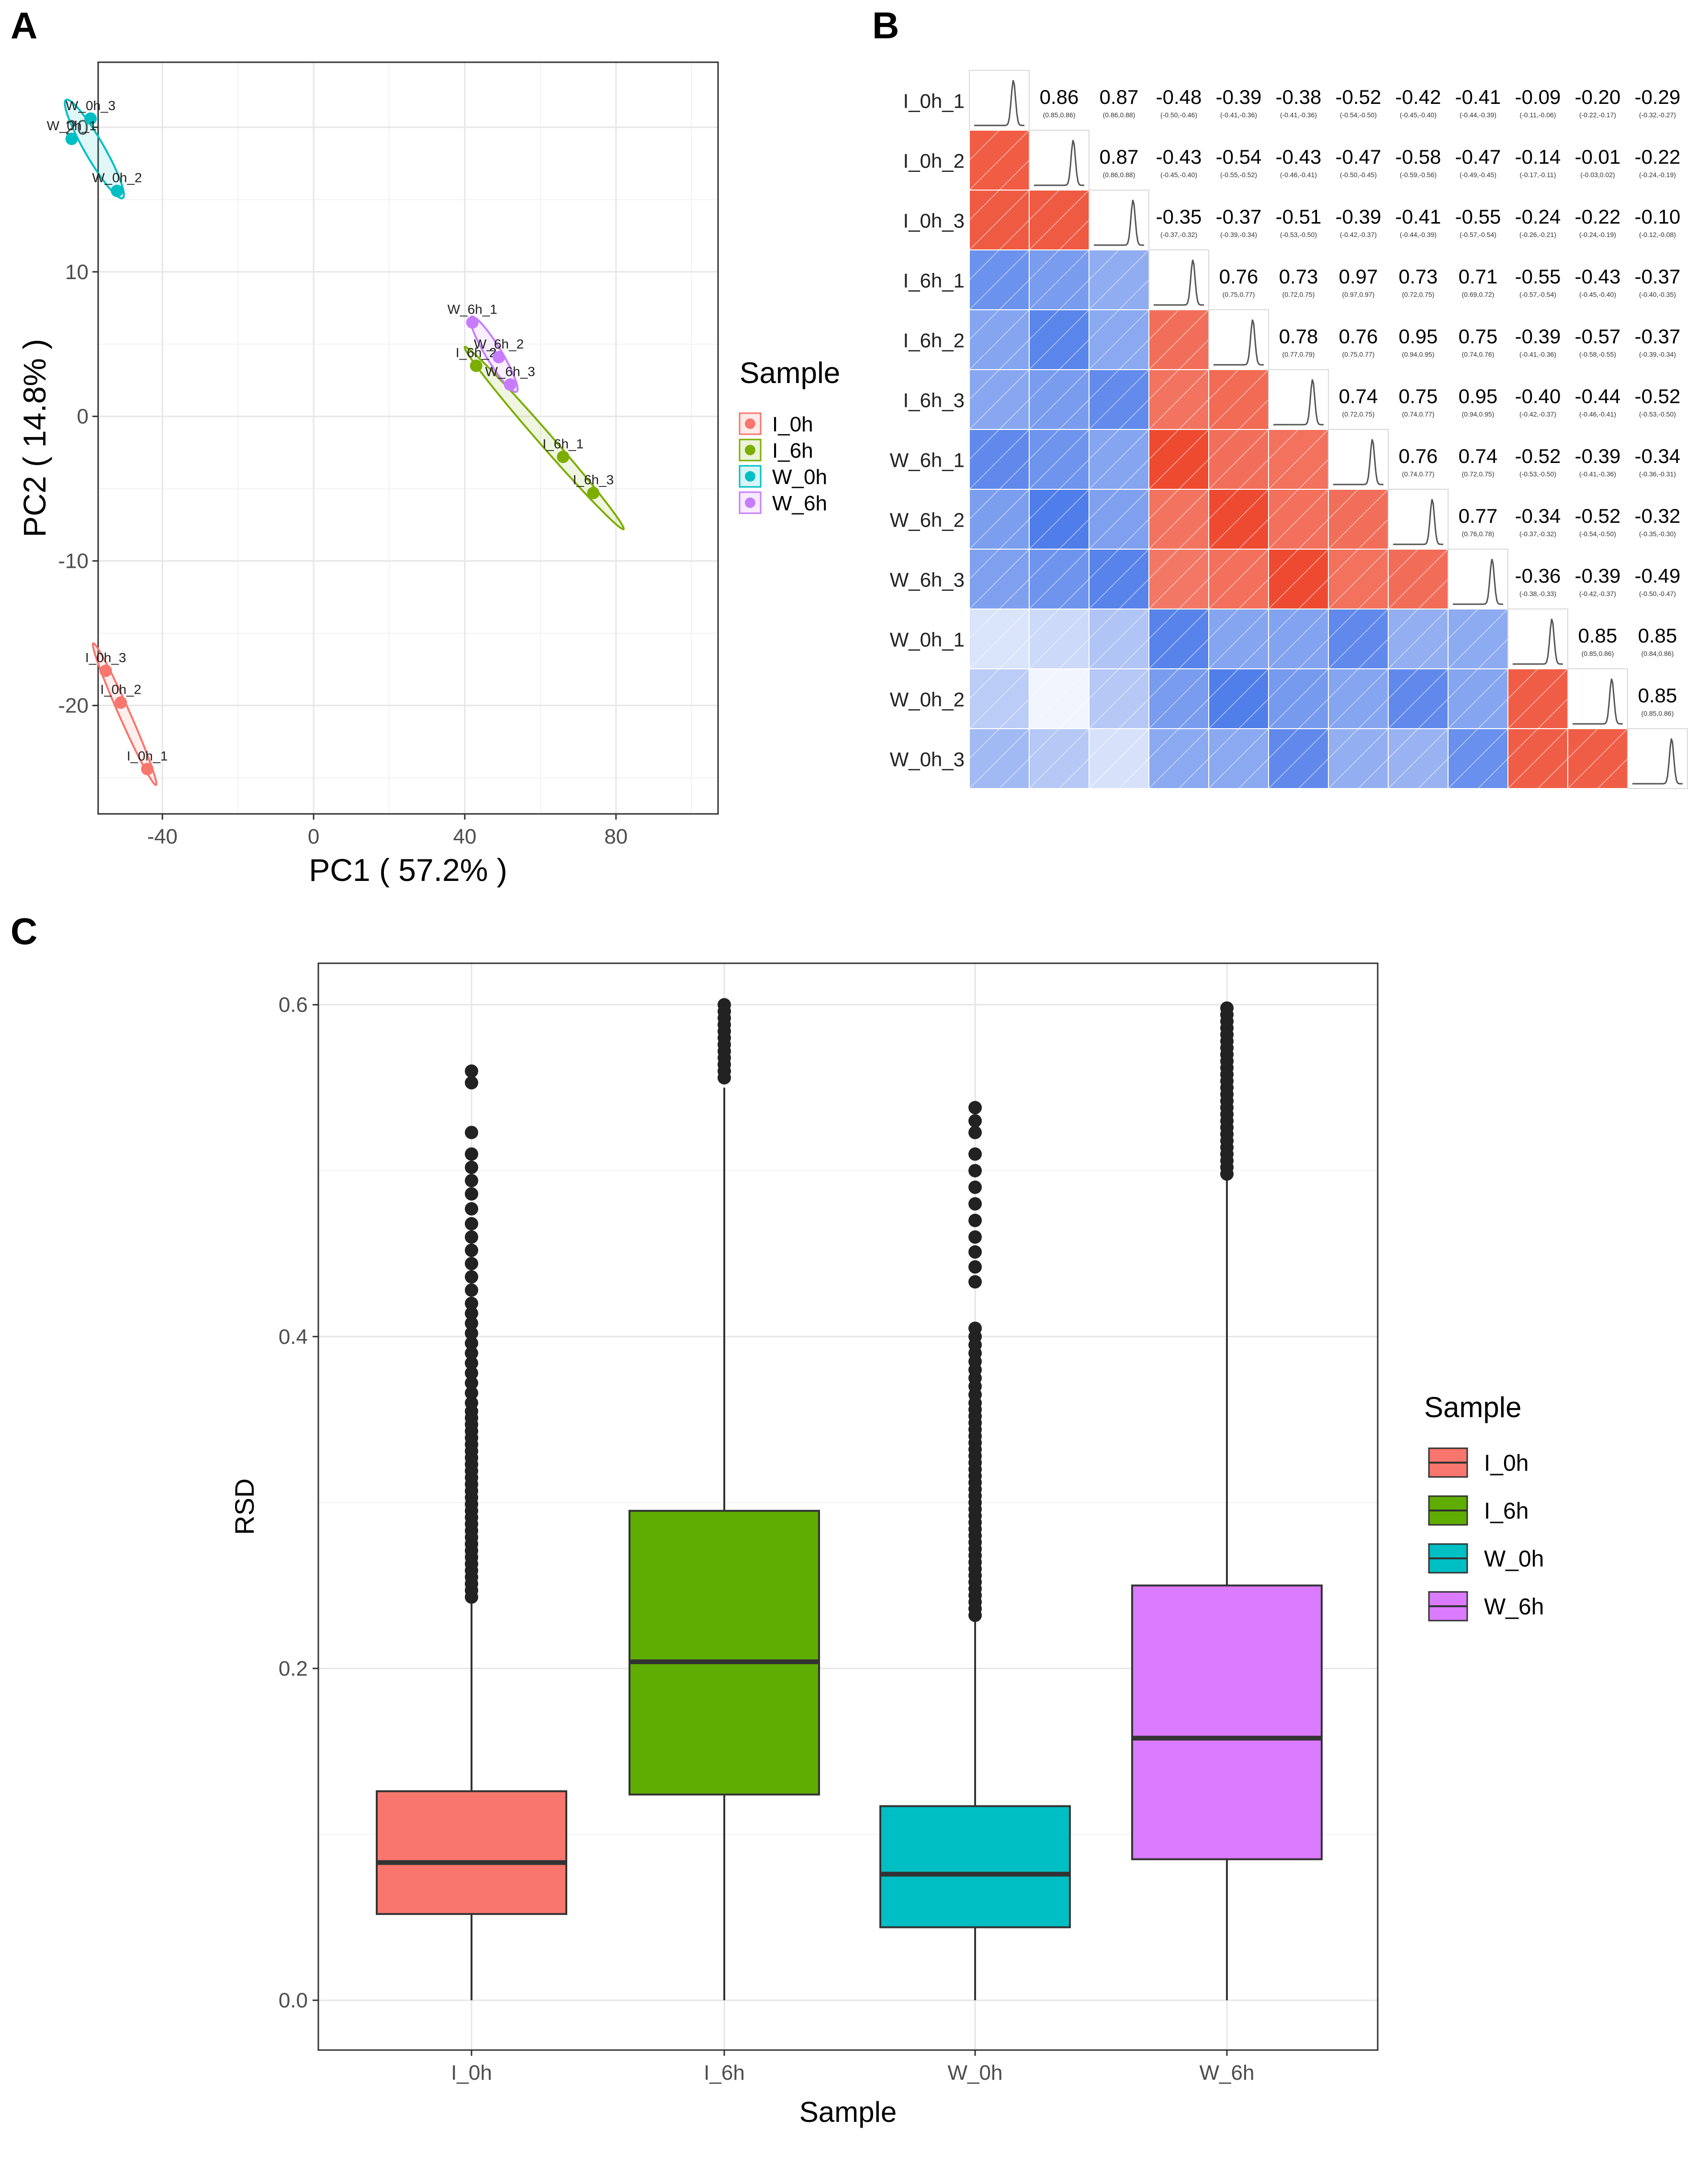 The width and height of the screenshot is (1708, 2164). What do you see at coordinates (24, 25) in the screenshot?
I see `panel-label-a: A` at bounding box center [24, 25].